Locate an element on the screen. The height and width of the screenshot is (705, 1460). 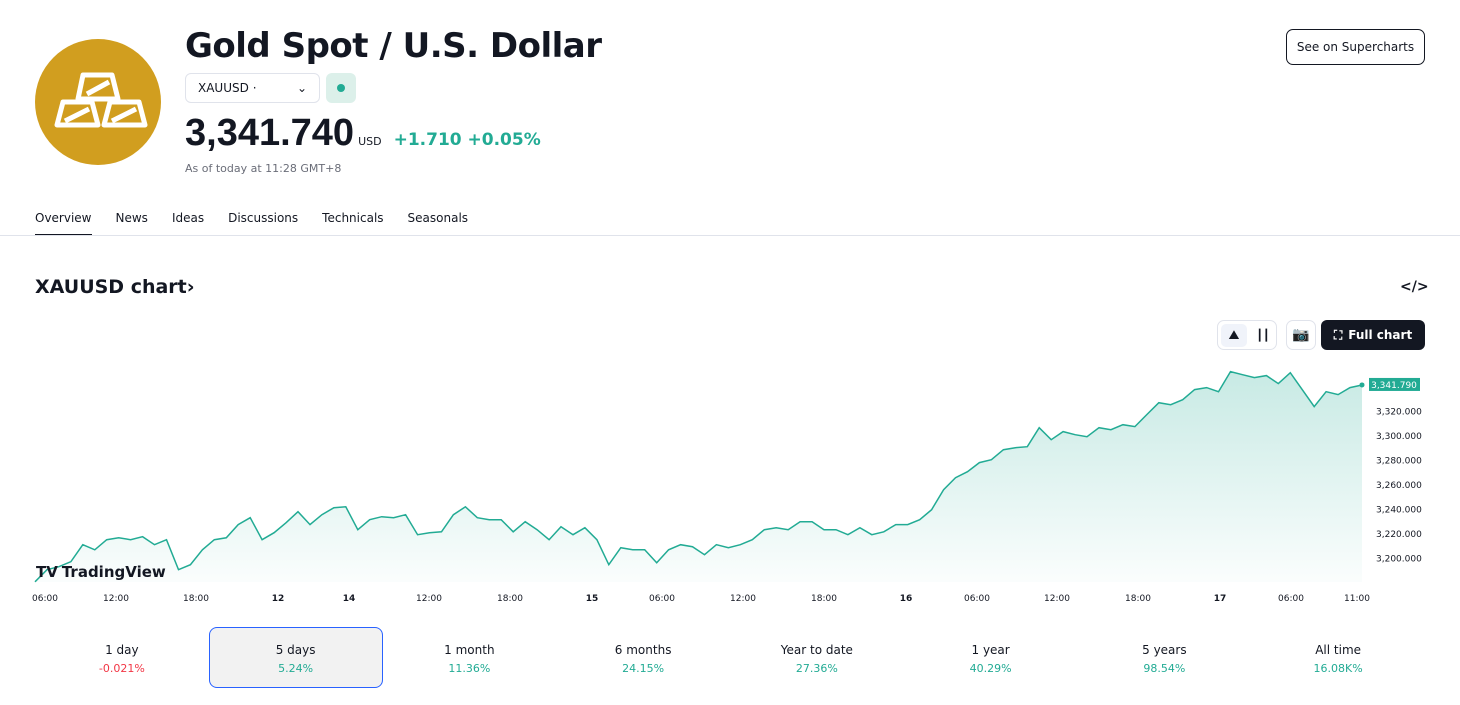
period-year-to-date: Year to date 27.36% is located at coordinates (817, 657).